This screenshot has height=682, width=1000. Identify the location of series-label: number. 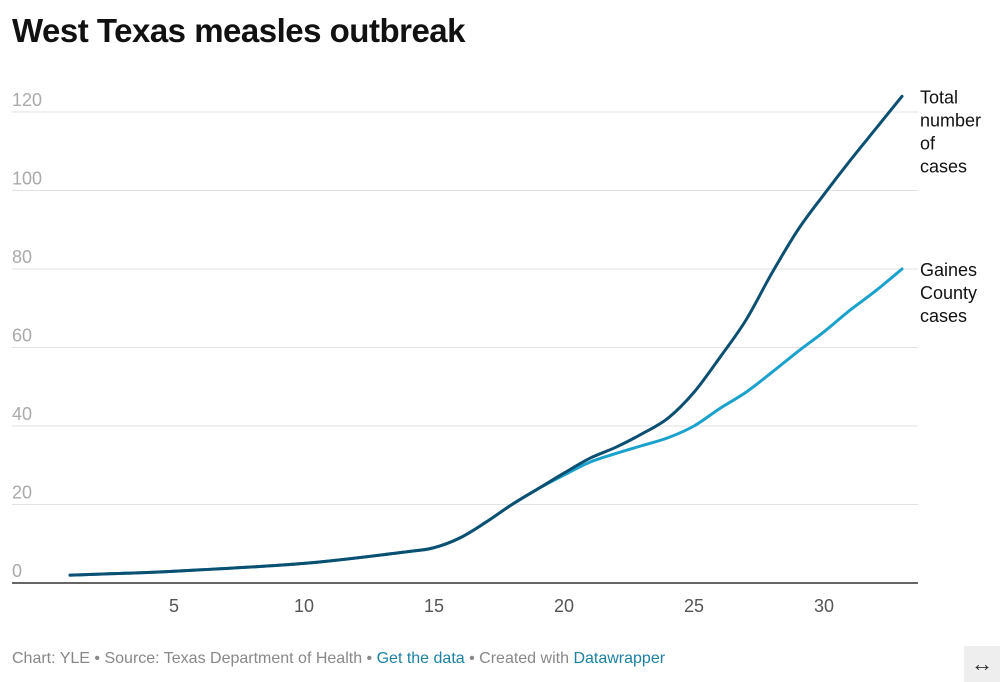
(950, 120).